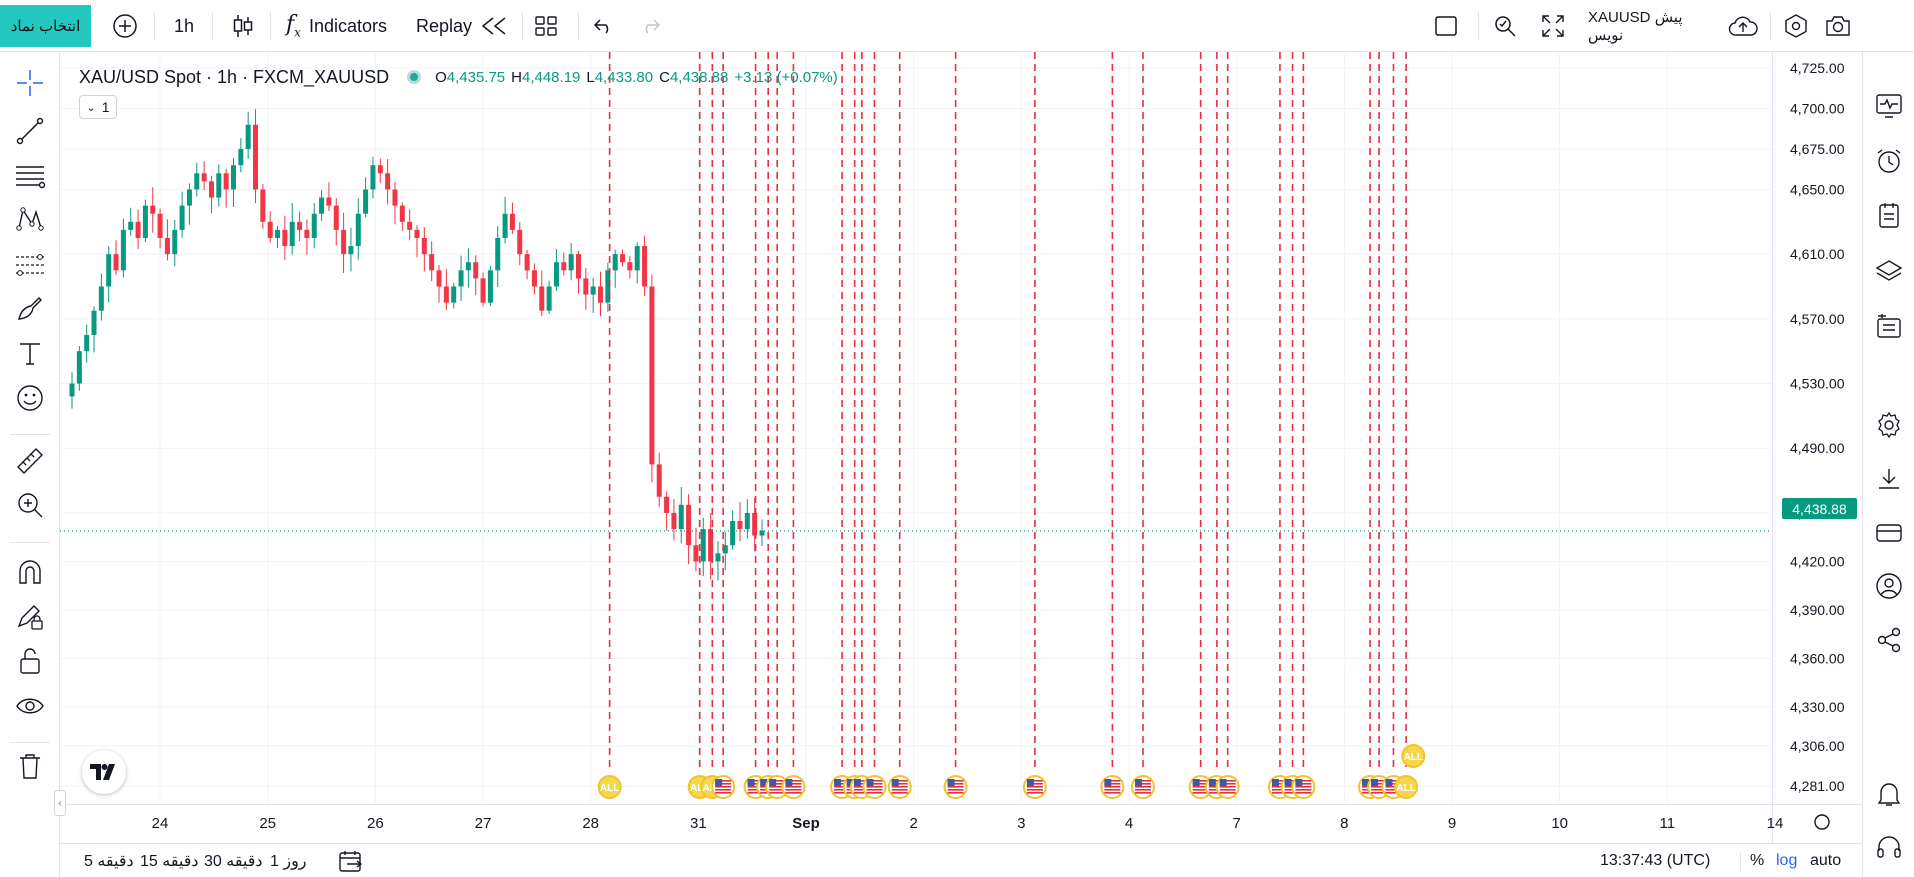  What do you see at coordinates (546, 77) in the screenshot?
I see `high-value: H4,448.19` at bounding box center [546, 77].